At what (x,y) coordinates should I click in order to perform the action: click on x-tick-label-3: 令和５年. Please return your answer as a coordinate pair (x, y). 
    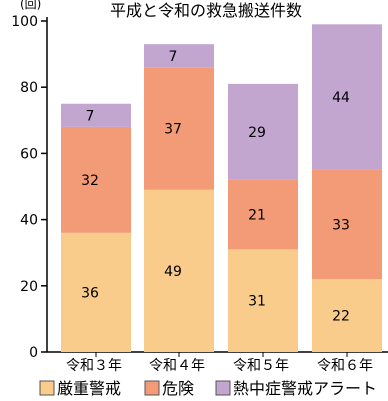
    Looking at the image, I should click on (261, 366).